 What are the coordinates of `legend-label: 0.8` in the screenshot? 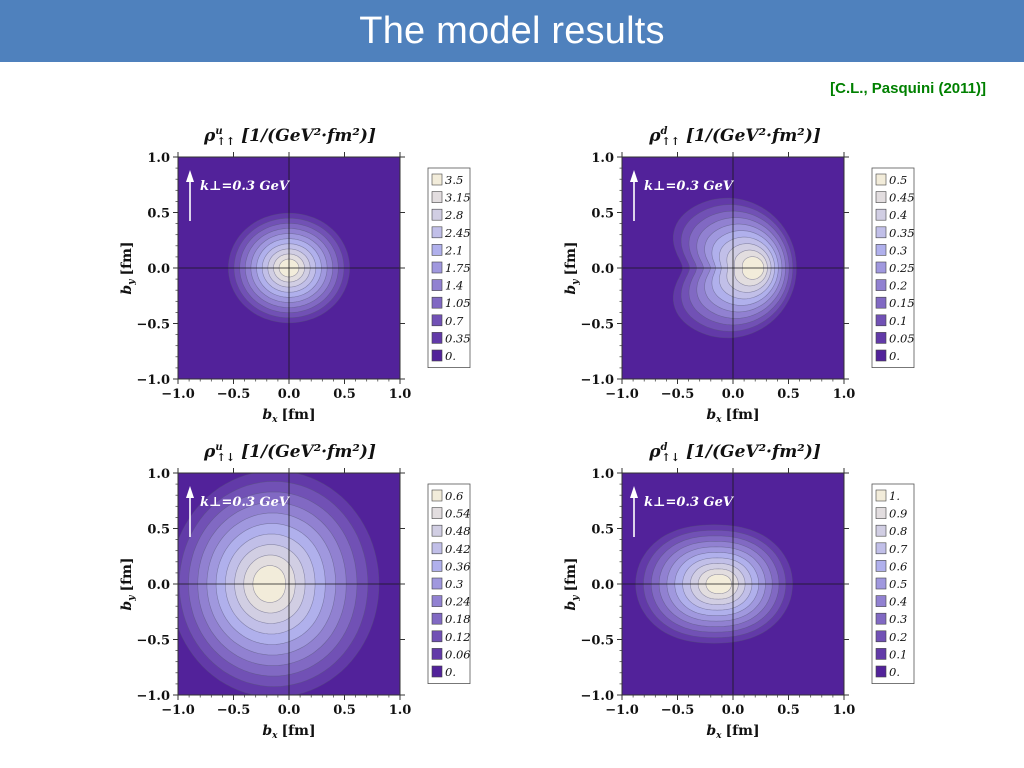 It's located at (898, 531).